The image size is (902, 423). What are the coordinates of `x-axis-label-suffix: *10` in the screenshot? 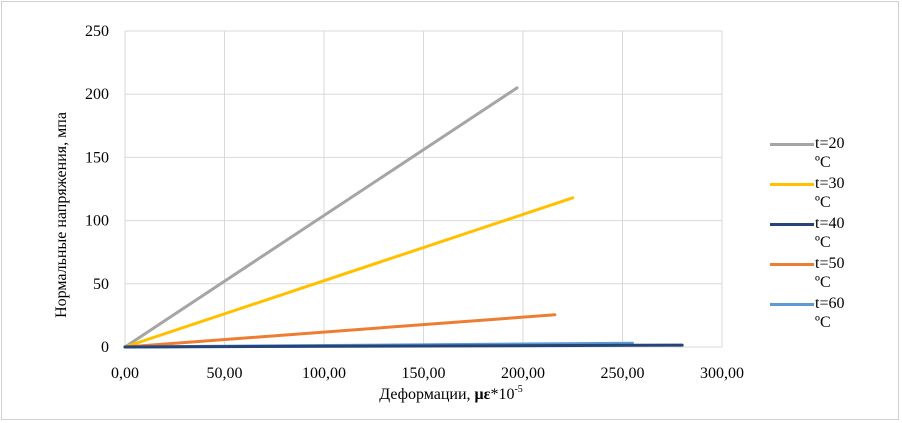 It's located at (502, 394).